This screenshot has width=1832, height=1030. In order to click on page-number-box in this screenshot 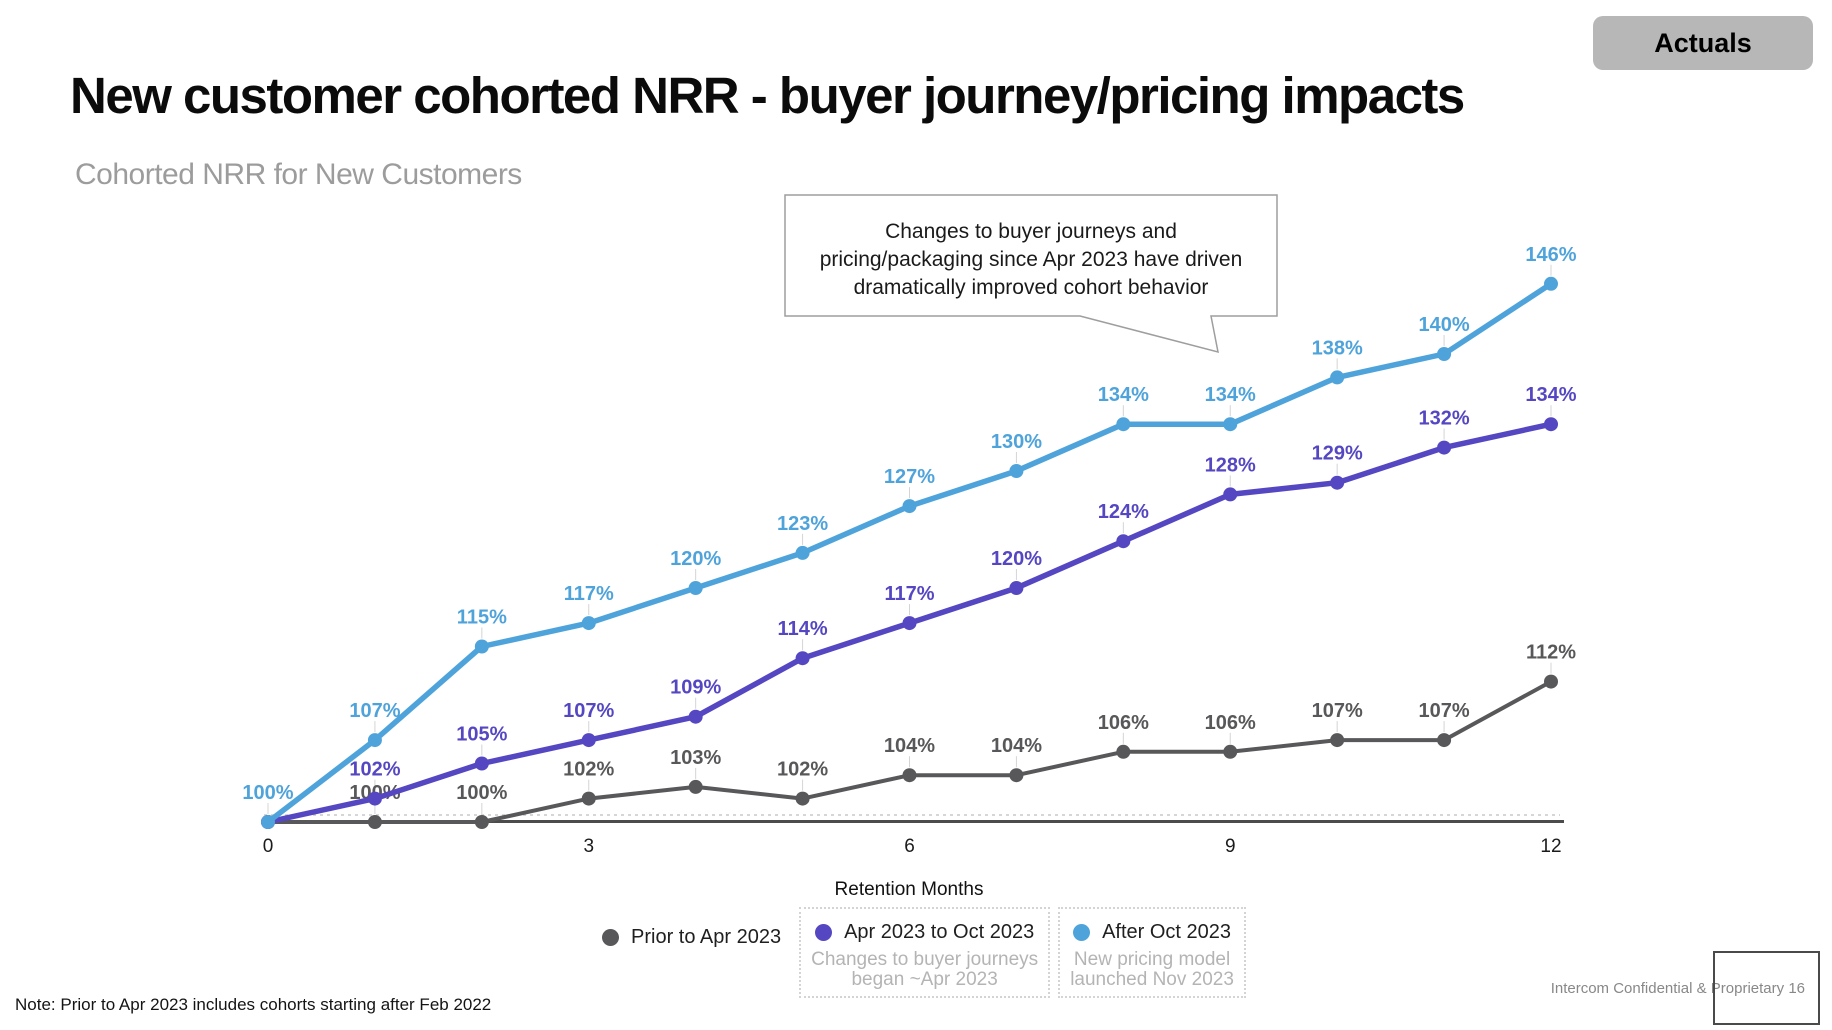, I will do `click(1766, 988)`.